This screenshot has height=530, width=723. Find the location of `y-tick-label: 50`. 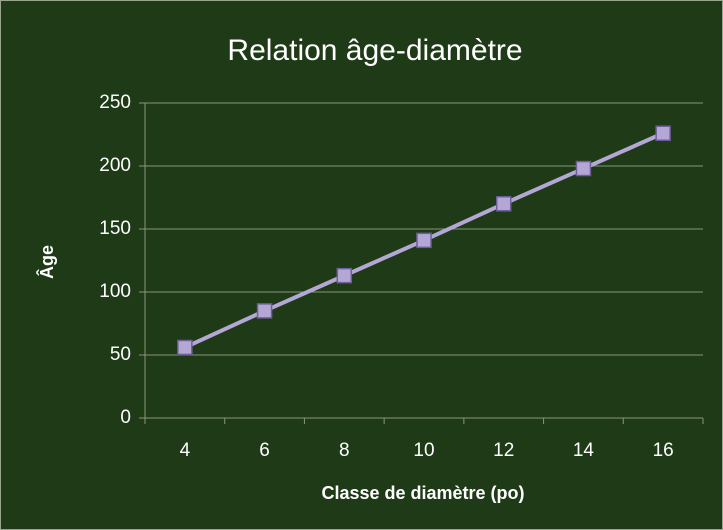

y-tick-label: 50 is located at coordinates (120, 354).